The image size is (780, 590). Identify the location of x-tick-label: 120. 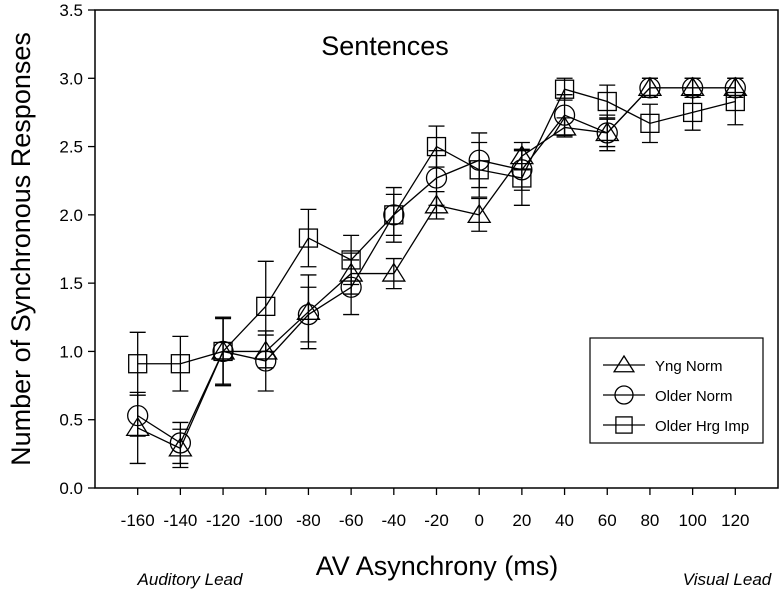
(735, 520).